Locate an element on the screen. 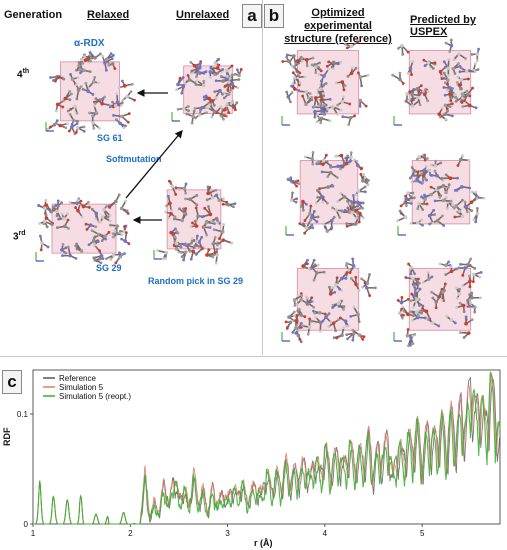 This screenshot has height=550, width=507. crystal-relaxed-gen3 is located at coordinates (84, 229).